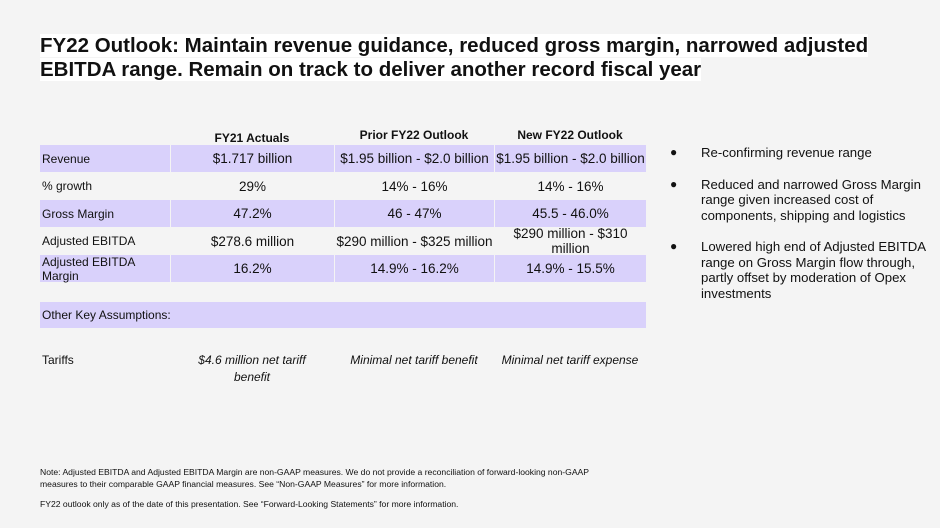 This screenshot has width=940, height=528. What do you see at coordinates (252, 186) in the screenshot?
I see `cell-fy21: 29%` at bounding box center [252, 186].